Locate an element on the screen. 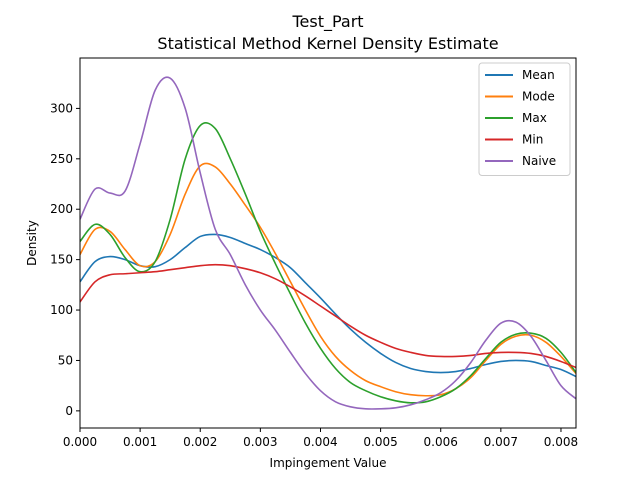 Image resolution: width=640 pixels, height=484 pixels. x-axis-label: Impingement Value is located at coordinates (328, 463).